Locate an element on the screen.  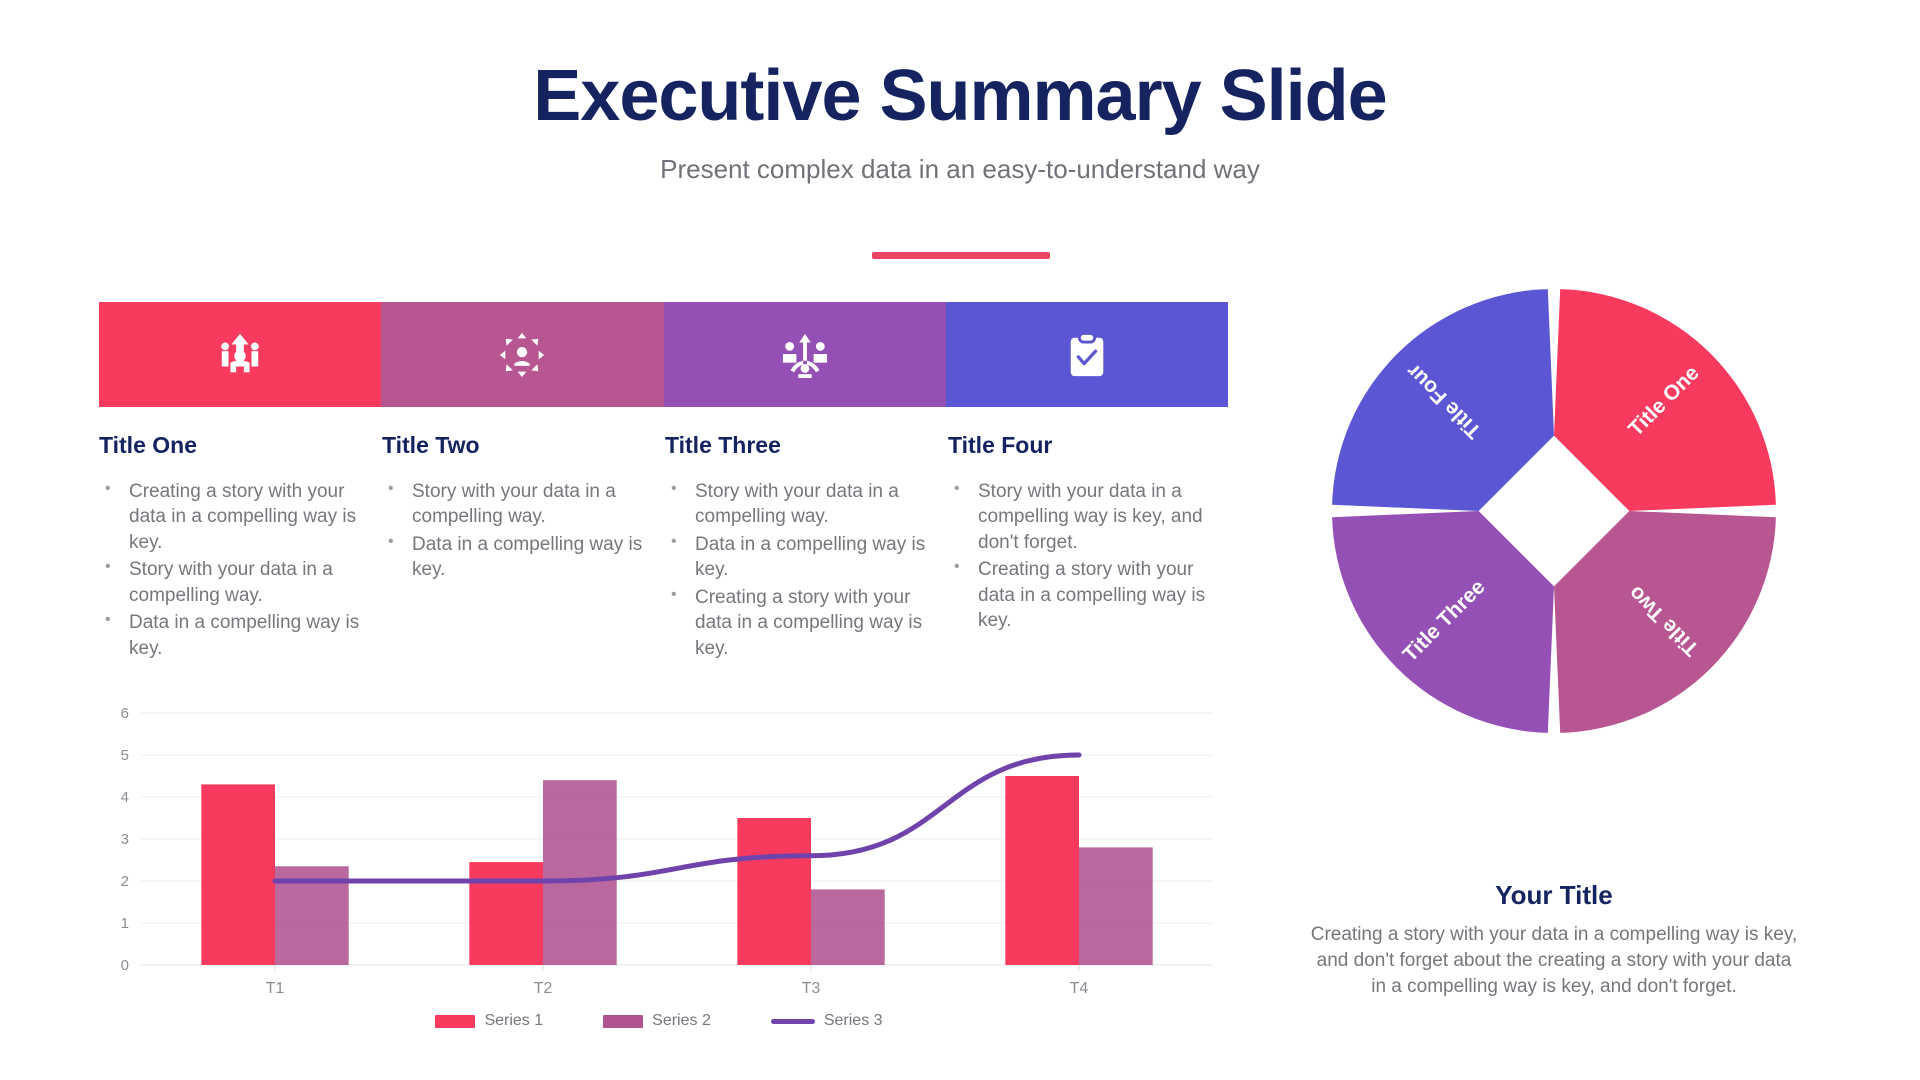
y-axis-tick-label: 3 is located at coordinates (125, 839).